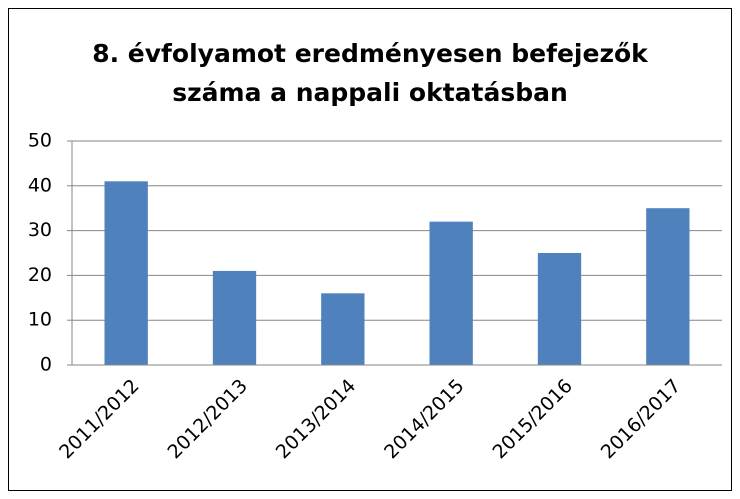 This screenshot has height=499, width=740. I want to click on chart-title: 8. évfolyamot eredményesen befejezők, so click(370, 53).